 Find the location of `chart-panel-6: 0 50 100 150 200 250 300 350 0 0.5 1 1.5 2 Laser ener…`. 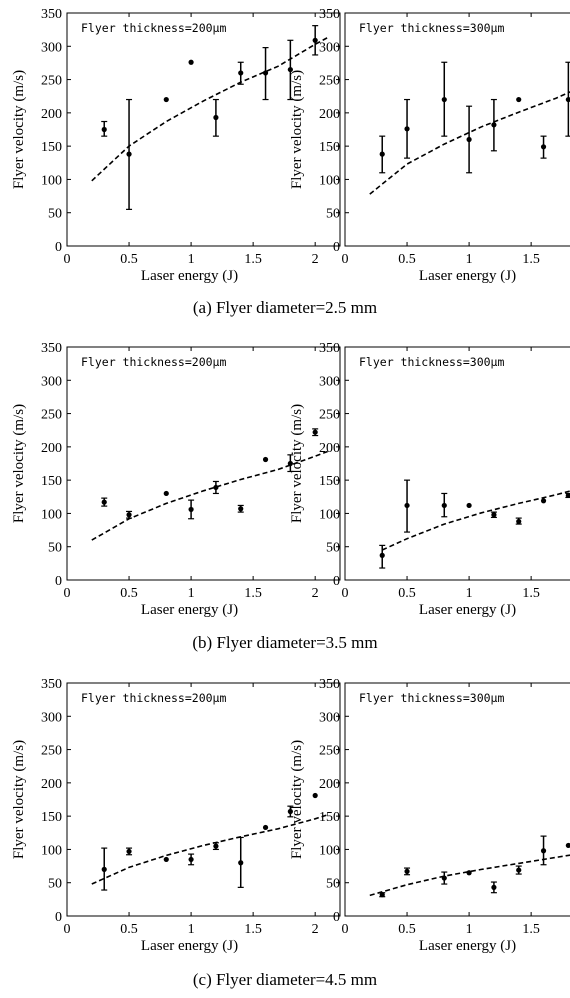

chart-panel-6: 0 50 100 150 200 250 300 350 0 0.5 1 1.5 2 Laser ener… is located at coordinates (429, 815).